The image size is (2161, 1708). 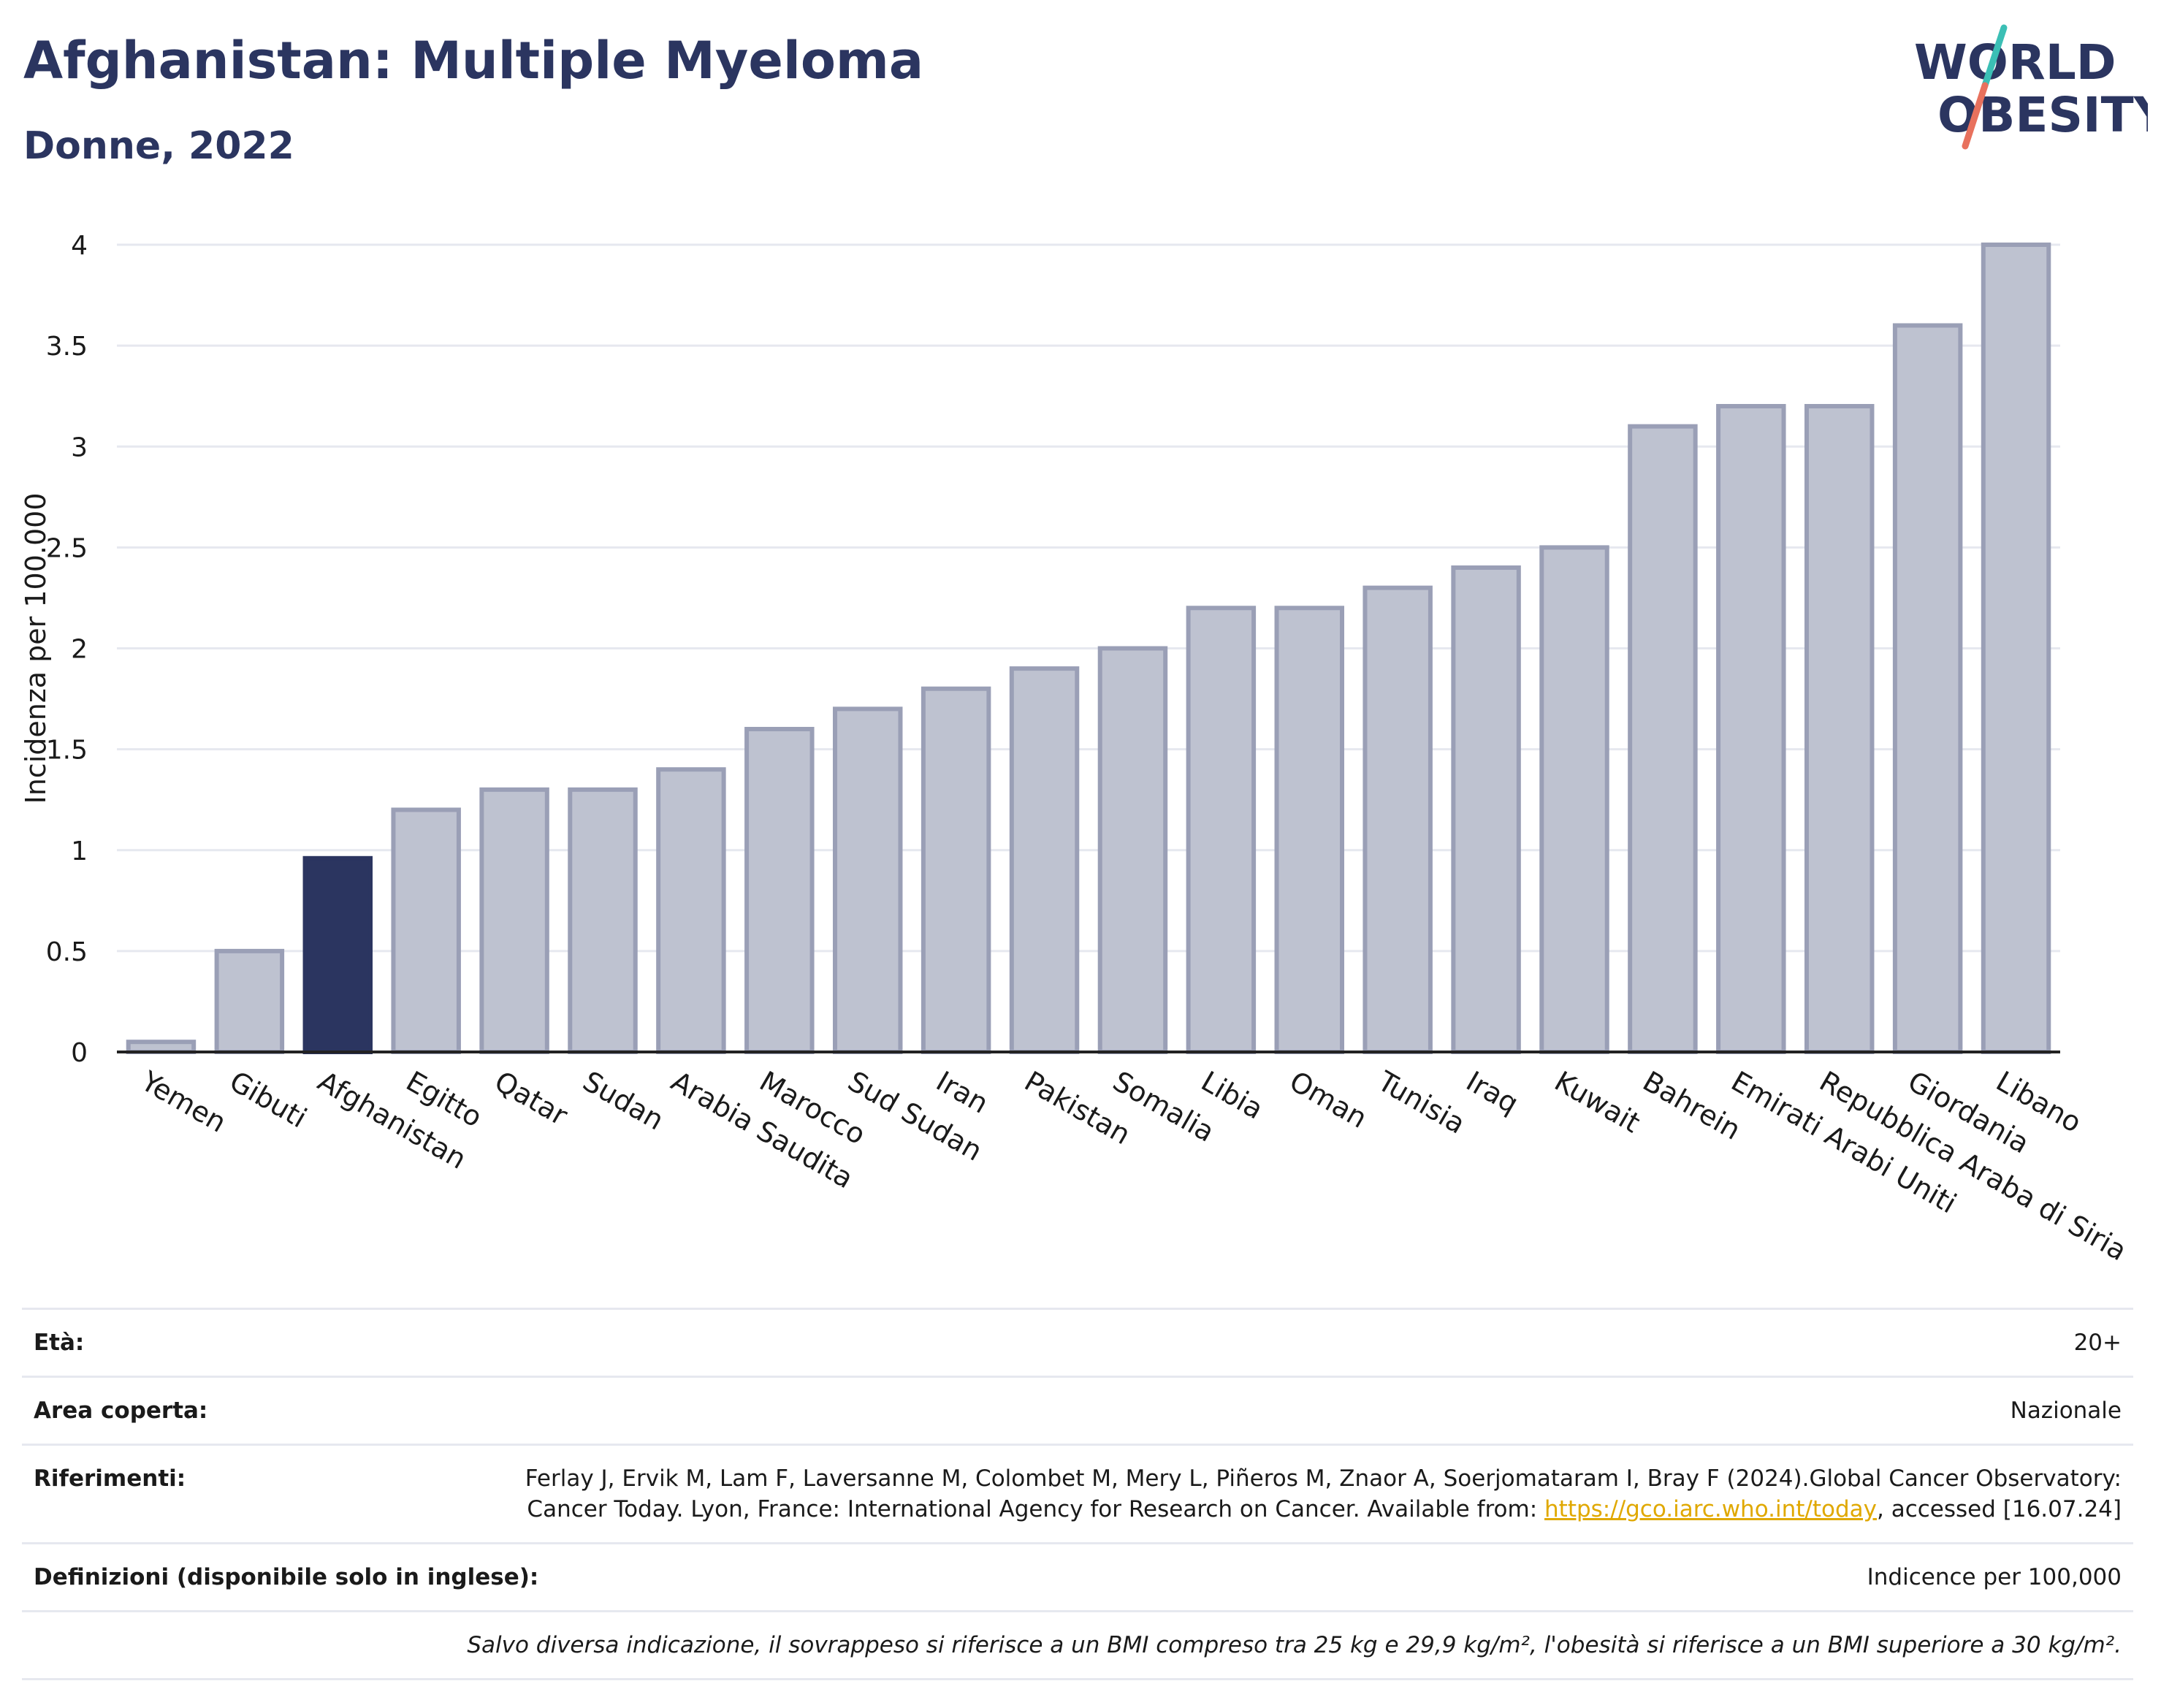 What do you see at coordinates (2015, 63) in the screenshot?
I see `logo-text-world: WORLD` at bounding box center [2015, 63].